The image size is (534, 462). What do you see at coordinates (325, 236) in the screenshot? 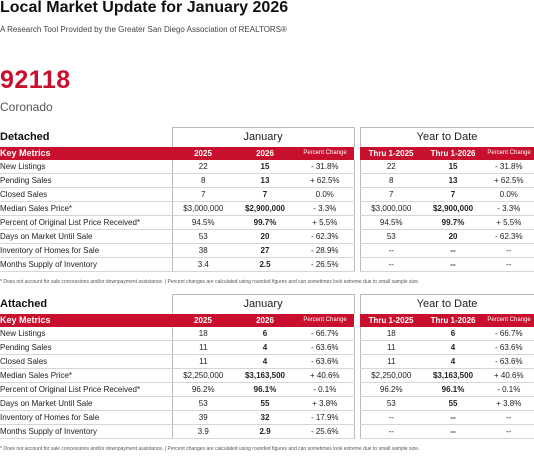
I see `month-percent-change: - 62.3%` at bounding box center [325, 236].